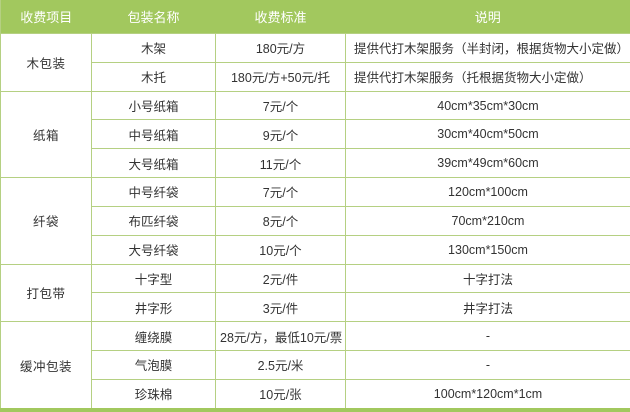 This screenshot has width=630, height=412. I want to click on header-row: 收费项目 包装名称 收费标准 说明, so click(315, 17).